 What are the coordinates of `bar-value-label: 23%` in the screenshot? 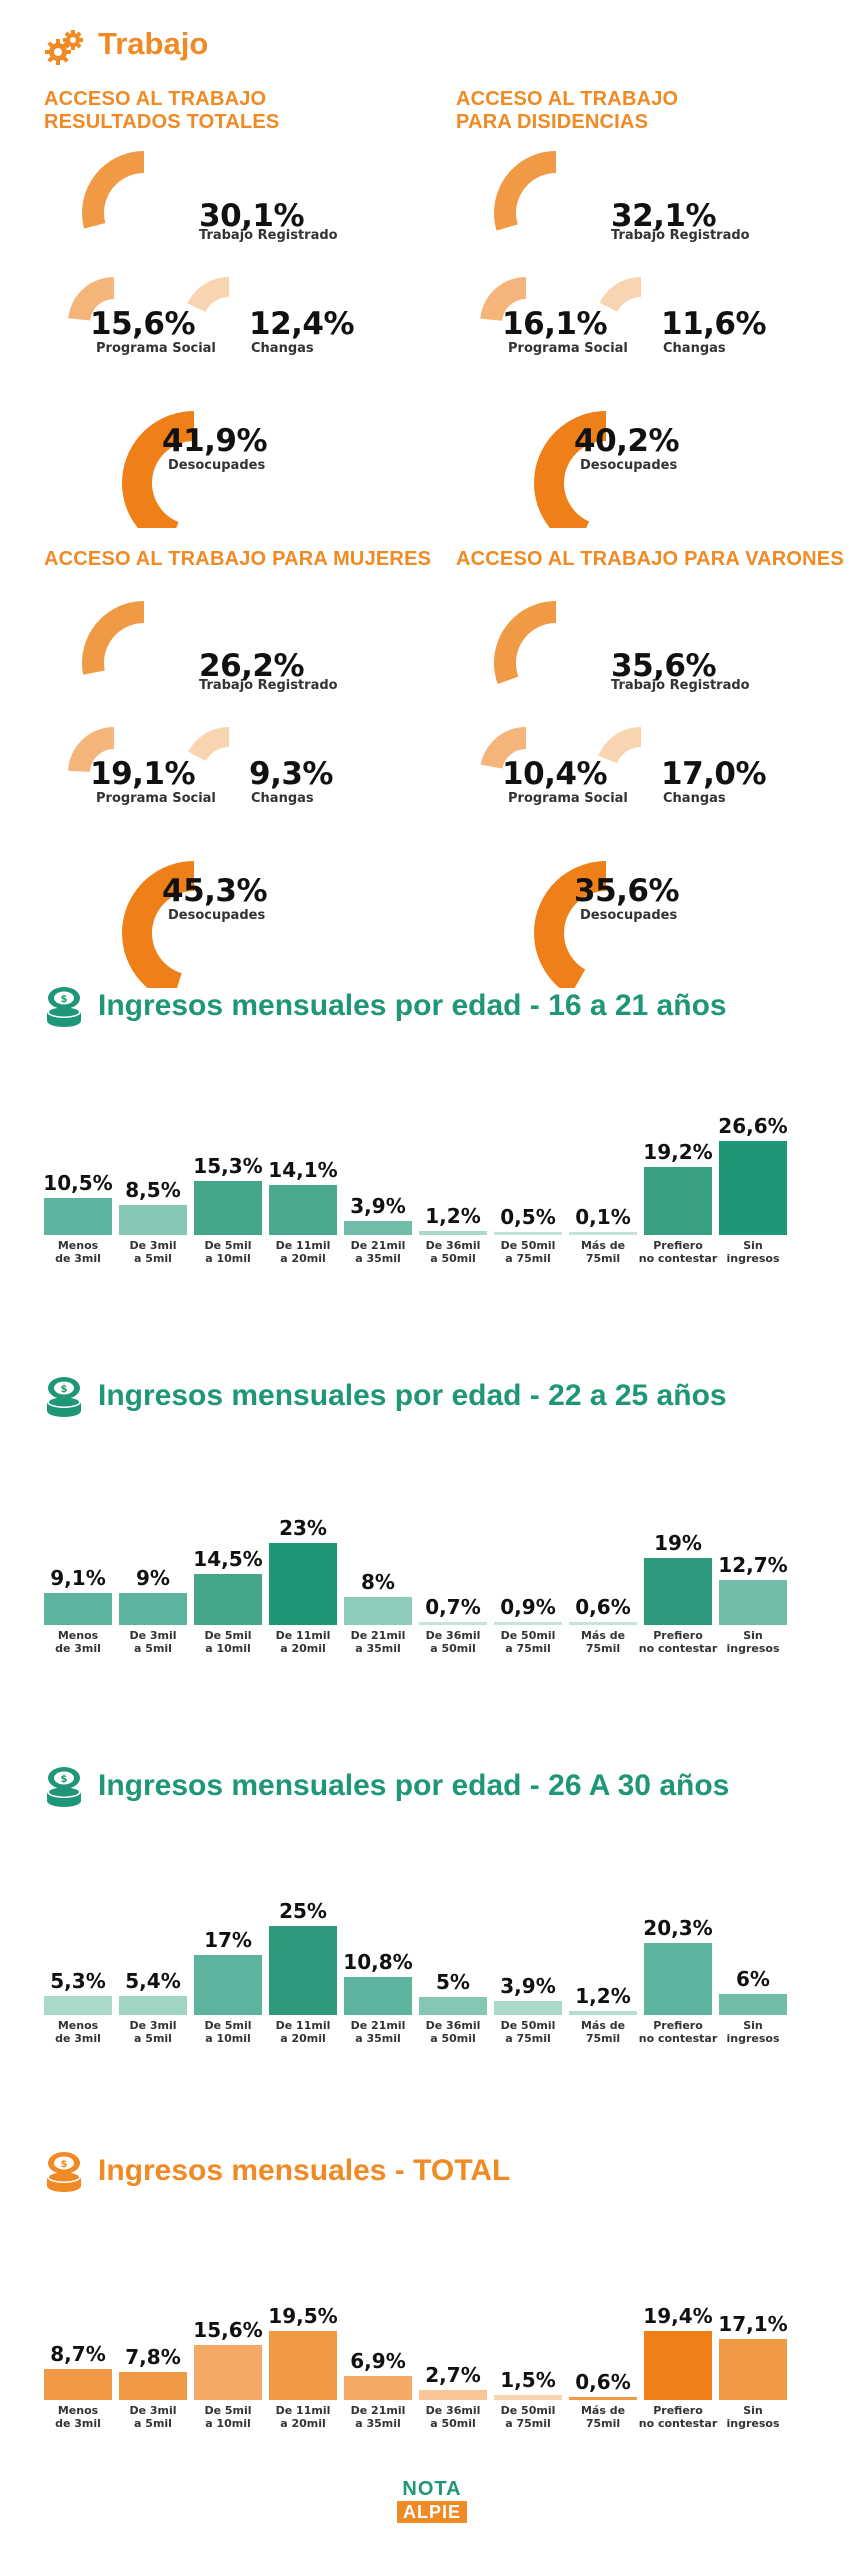 It's located at (303, 1528).